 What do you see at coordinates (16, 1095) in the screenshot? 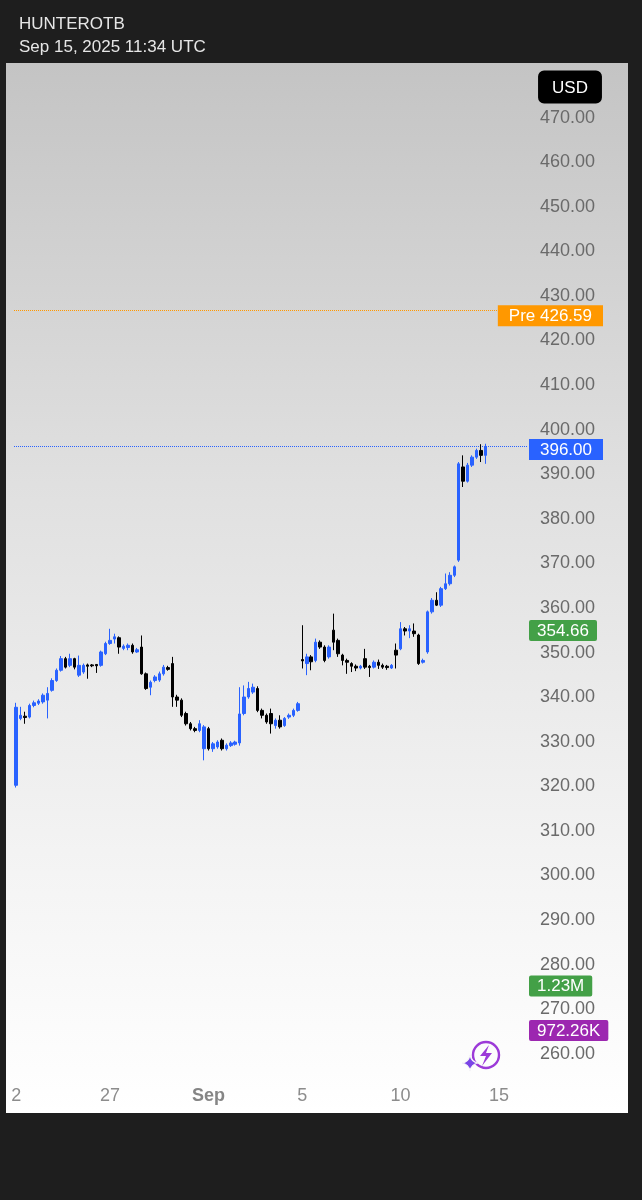
I see `x-tick-label: 2` at bounding box center [16, 1095].